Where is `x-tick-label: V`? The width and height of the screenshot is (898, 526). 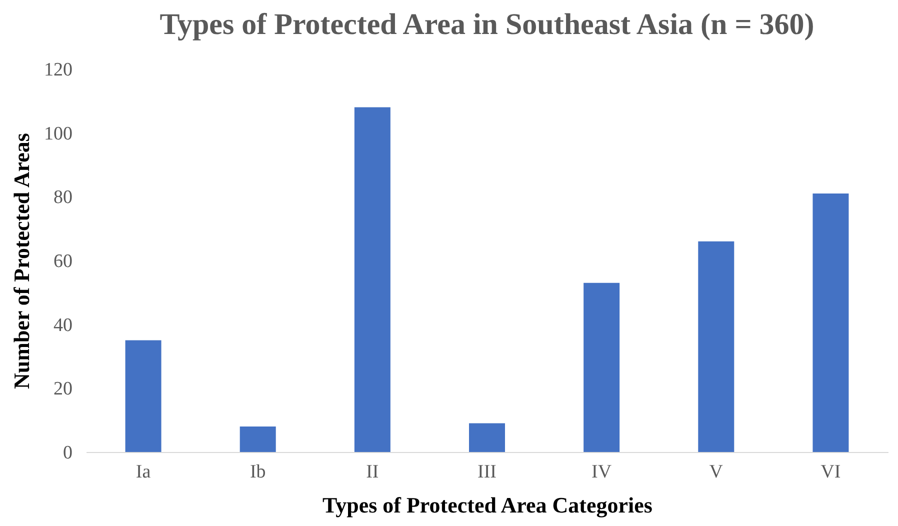
x-tick-label: V is located at coordinates (716, 472).